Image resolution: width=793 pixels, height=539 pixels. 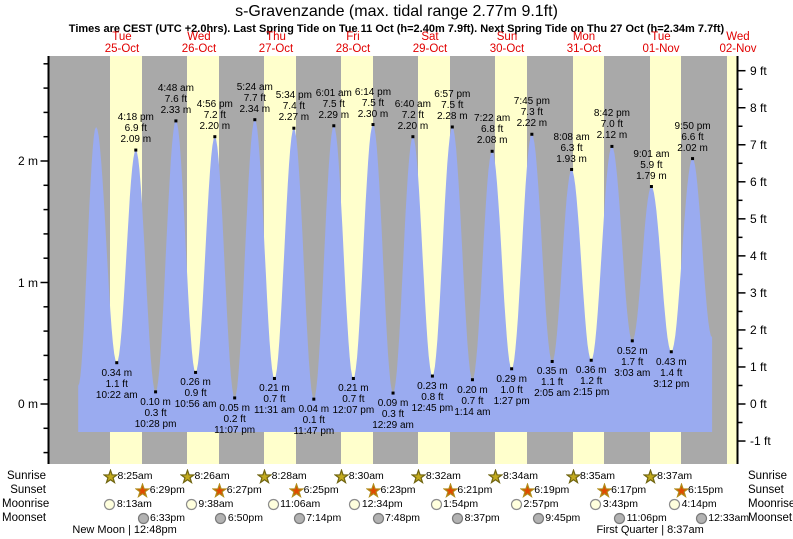 I want to click on tide-label-line: 2.22 m, so click(x=532, y=124).